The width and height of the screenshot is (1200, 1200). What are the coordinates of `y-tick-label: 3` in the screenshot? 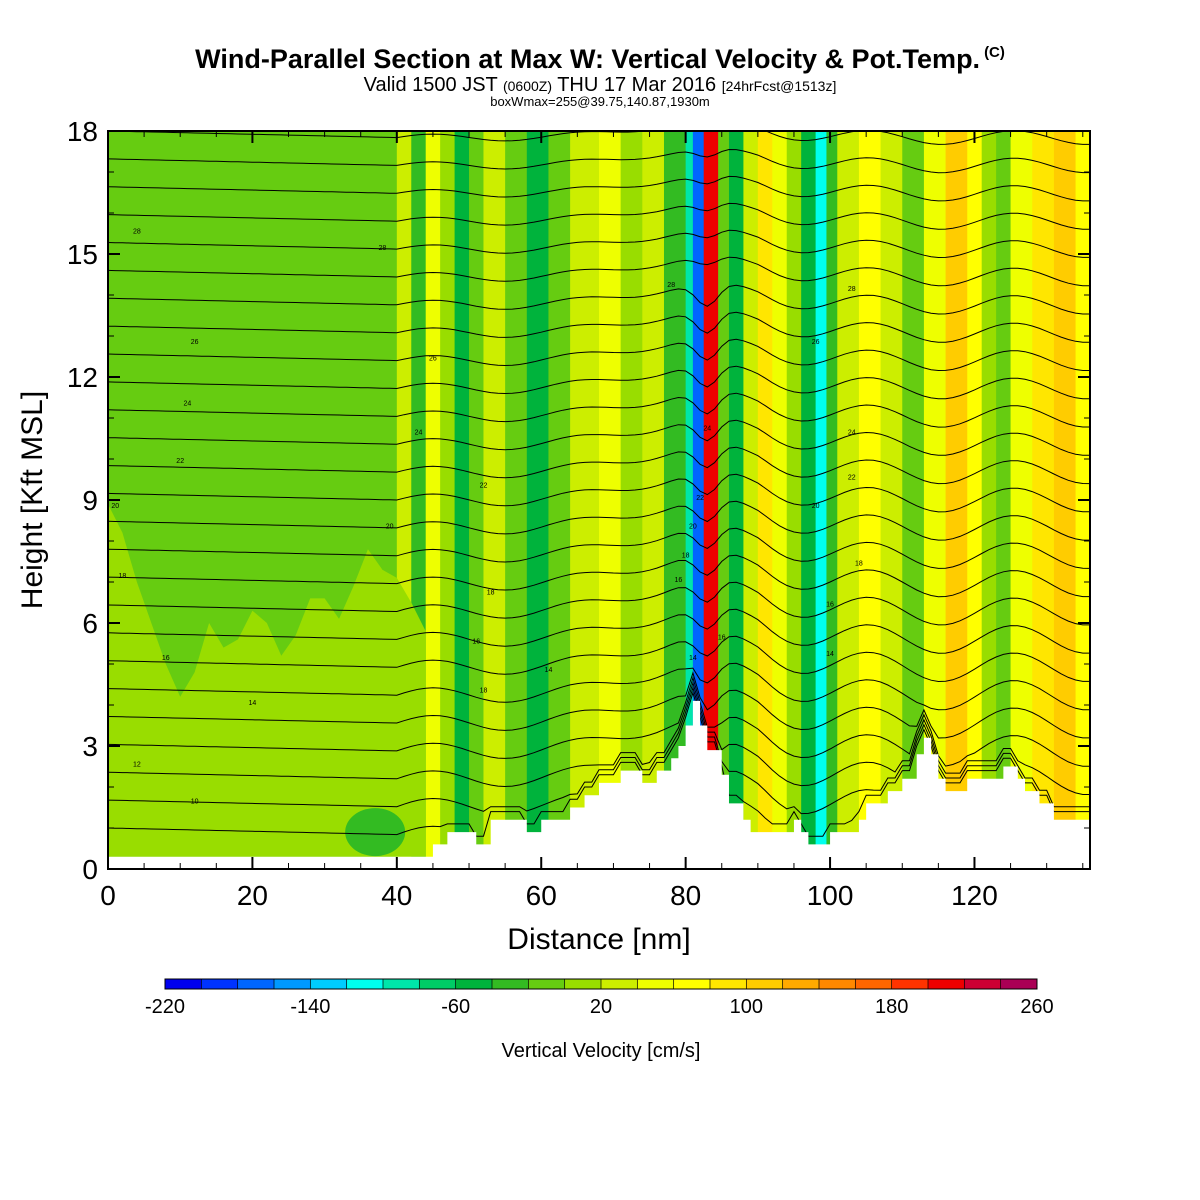 It's located at (90, 746).